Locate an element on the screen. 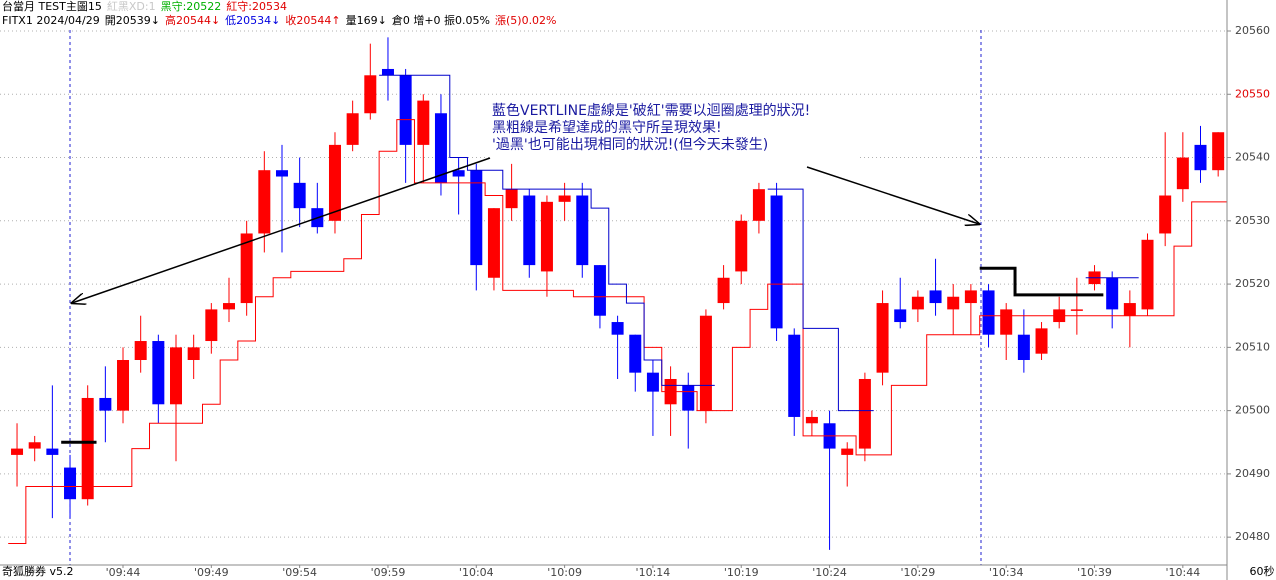  x-tick-label: '10:09 is located at coordinates (564, 572).